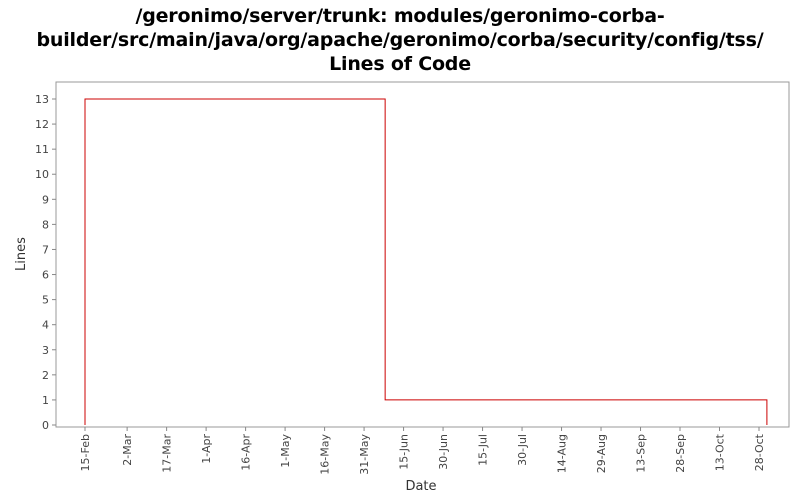 The image size is (800, 500). Describe the element at coordinates (420, 486) in the screenshot. I see `x-axis-title: Date` at that location.